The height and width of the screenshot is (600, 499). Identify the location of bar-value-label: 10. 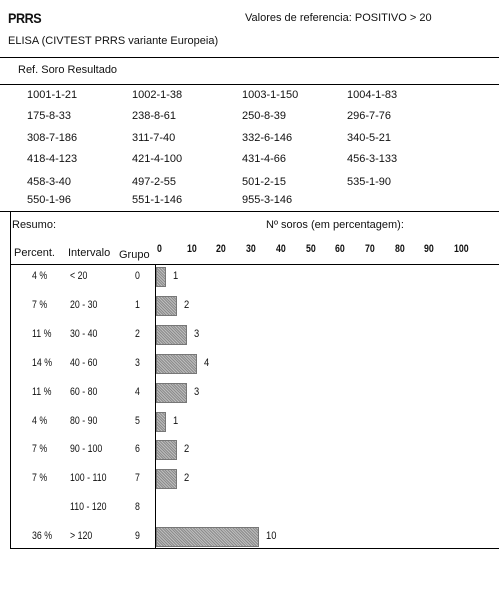
(271, 536).